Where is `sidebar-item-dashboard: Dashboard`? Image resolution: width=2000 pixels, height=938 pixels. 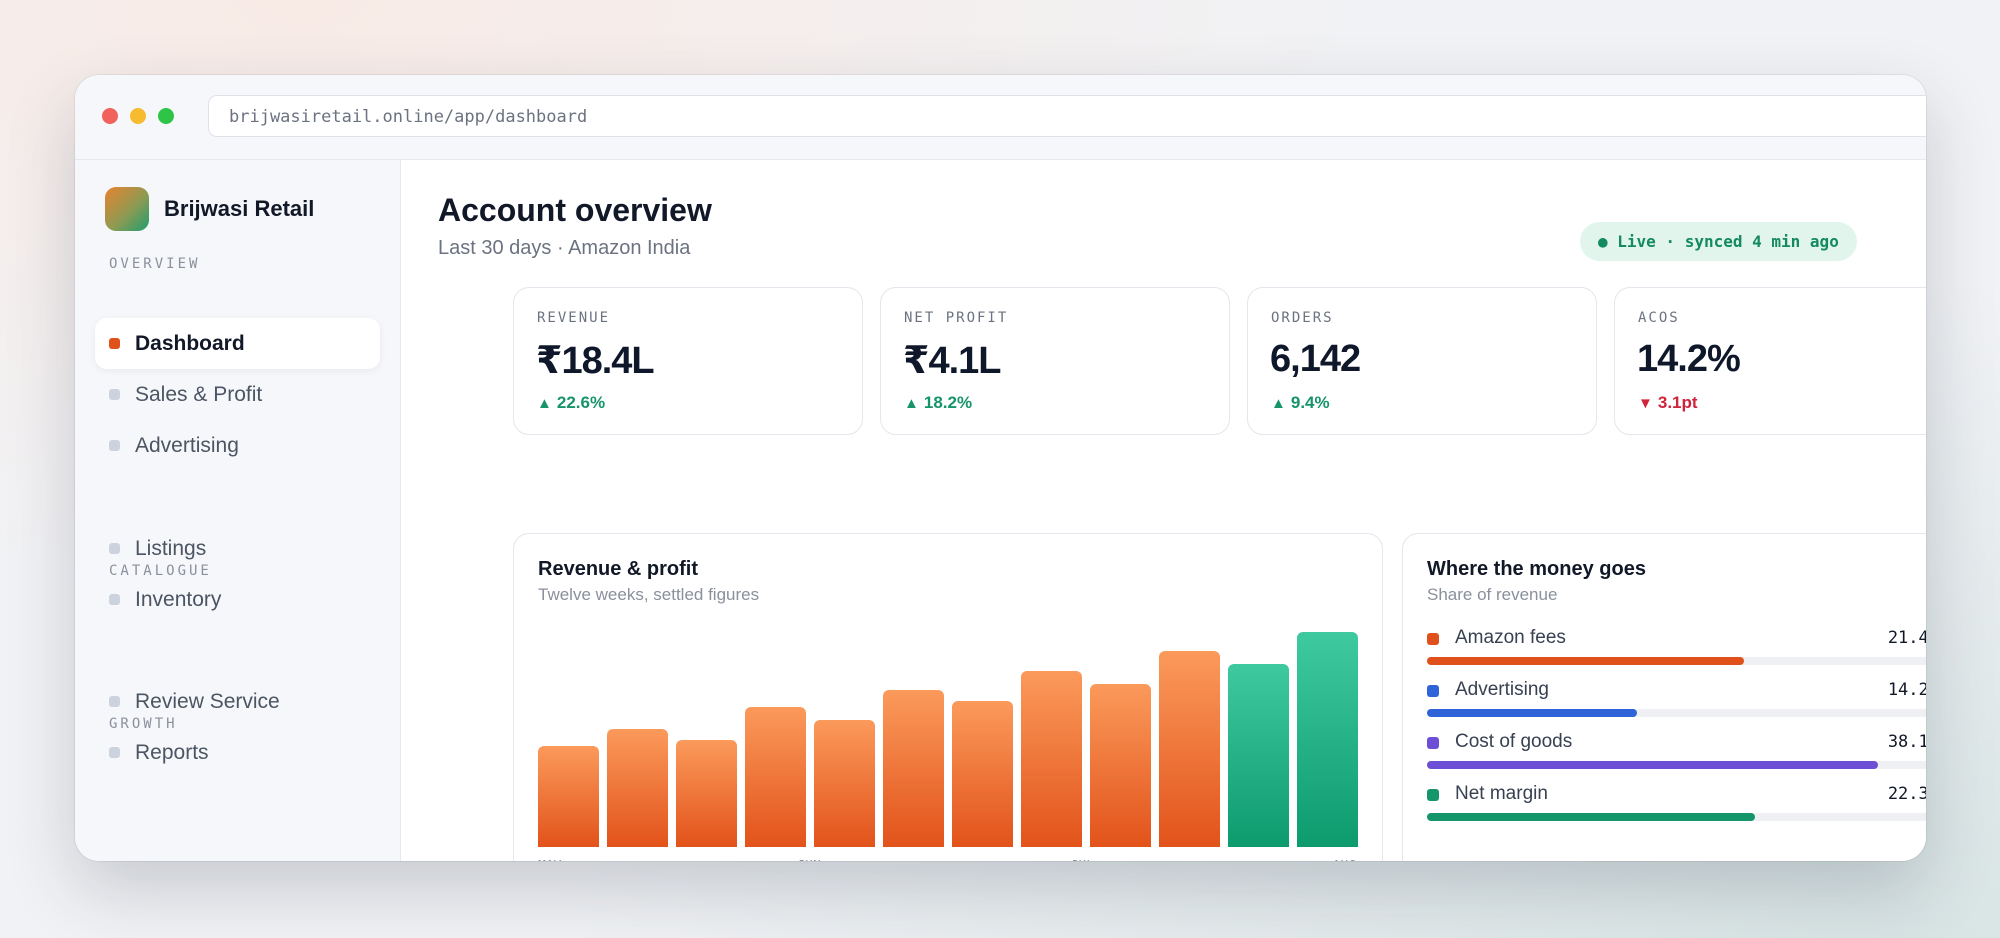
sidebar-item-dashboard: Dashboard is located at coordinates (237, 343).